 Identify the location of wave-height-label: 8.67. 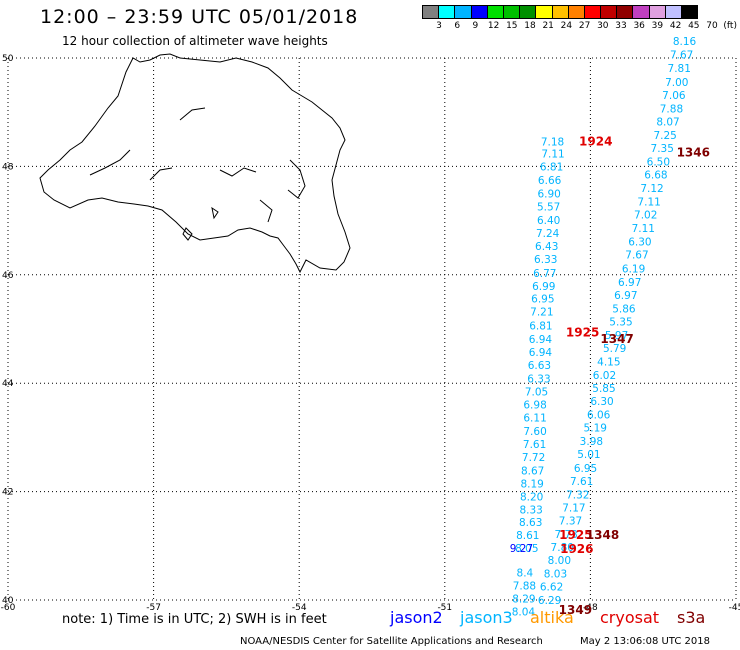
(532, 471).